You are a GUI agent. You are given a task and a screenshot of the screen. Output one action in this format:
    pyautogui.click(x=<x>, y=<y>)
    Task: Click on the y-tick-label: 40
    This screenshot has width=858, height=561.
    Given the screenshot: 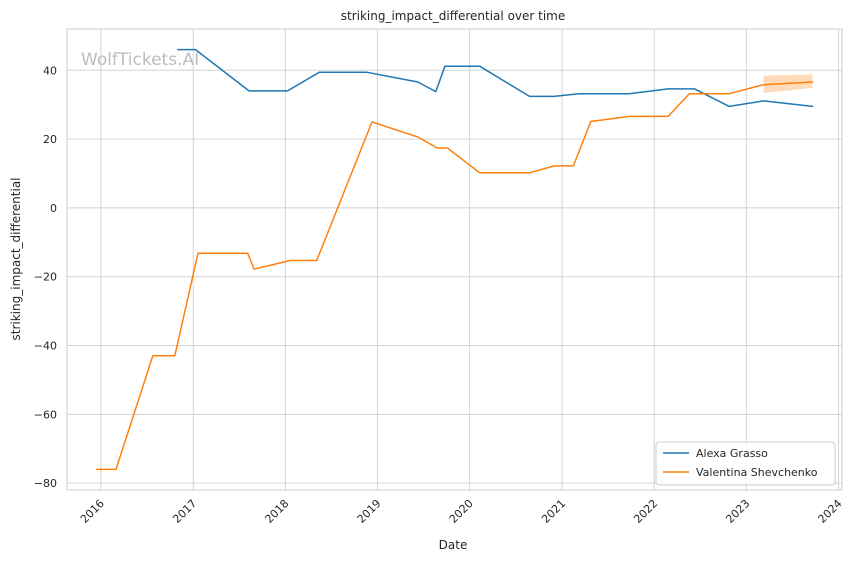 What is the action you would take?
    pyautogui.click(x=50, y=70)
    